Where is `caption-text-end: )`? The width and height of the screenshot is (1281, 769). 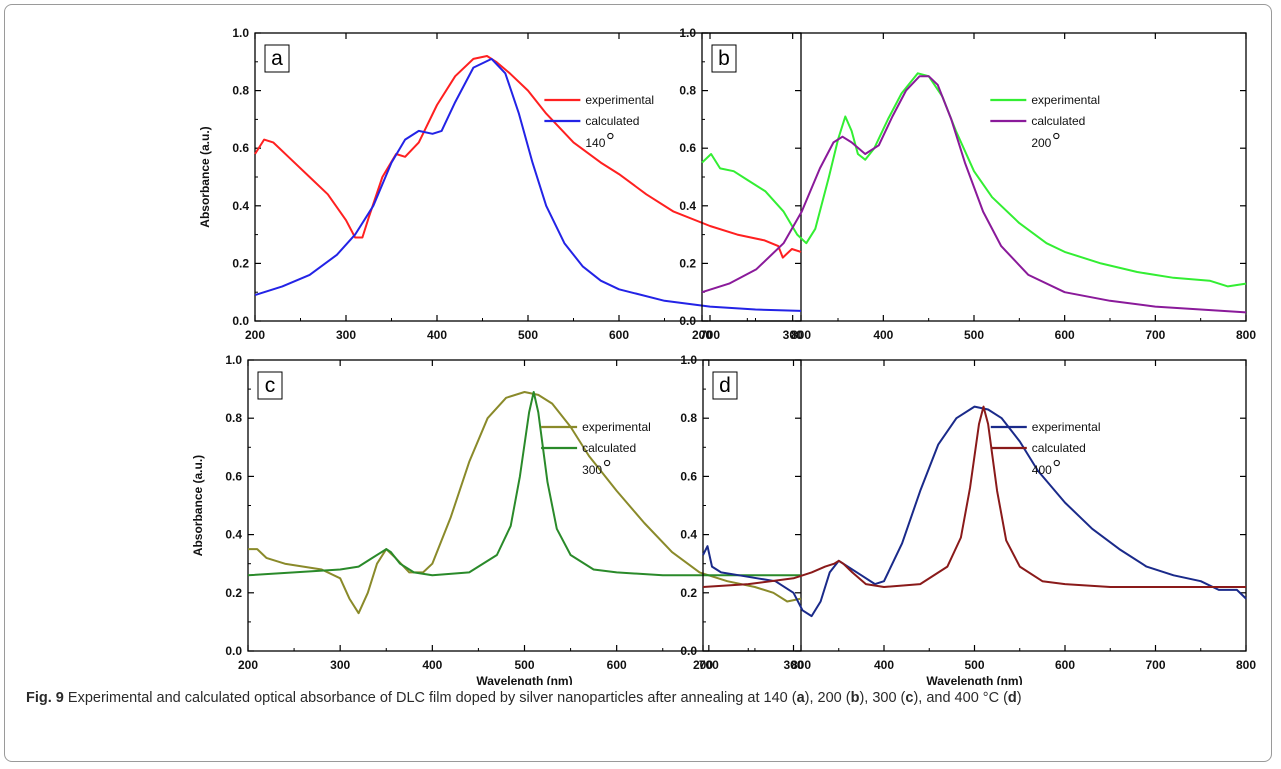 caption-text-end: ) is located at coordinates (1019, 698).